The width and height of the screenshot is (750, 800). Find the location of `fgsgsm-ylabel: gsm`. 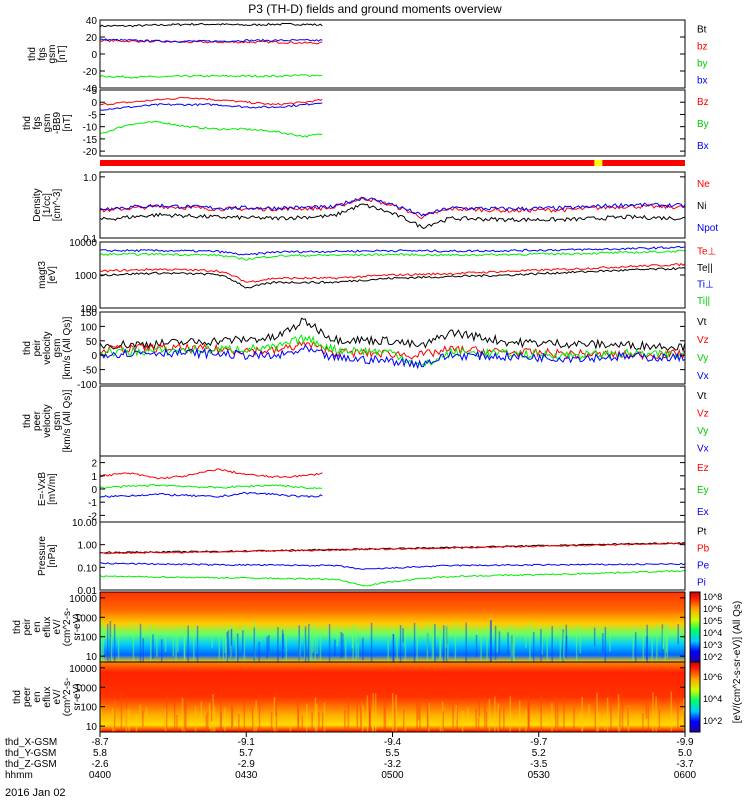

fgsgsm-ylabel: gsm is located at coordinates (47, 123).